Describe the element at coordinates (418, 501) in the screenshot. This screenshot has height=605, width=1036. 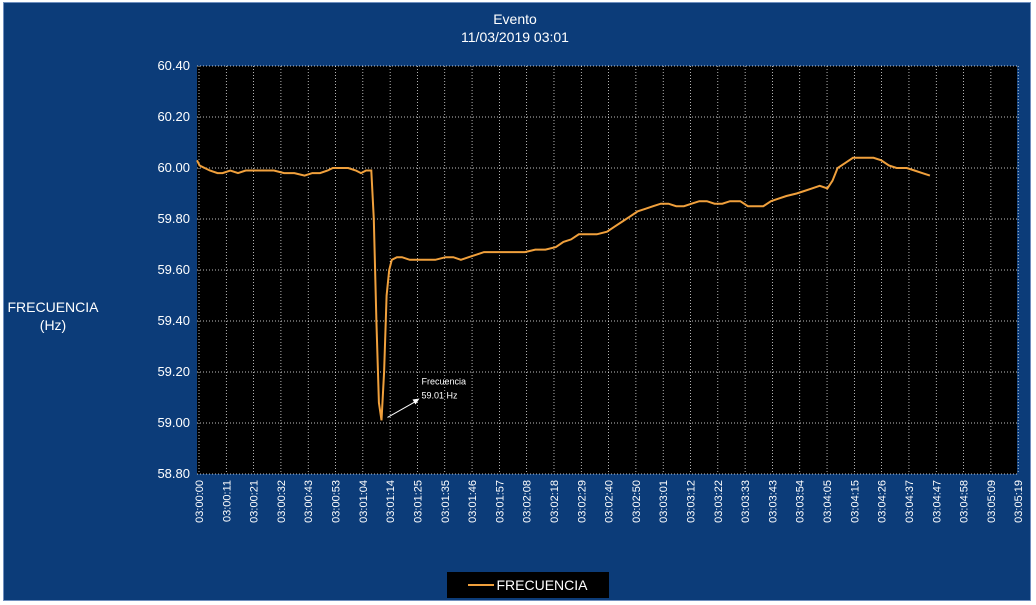
I see `x-tick-label: 03:01:25` at that location.